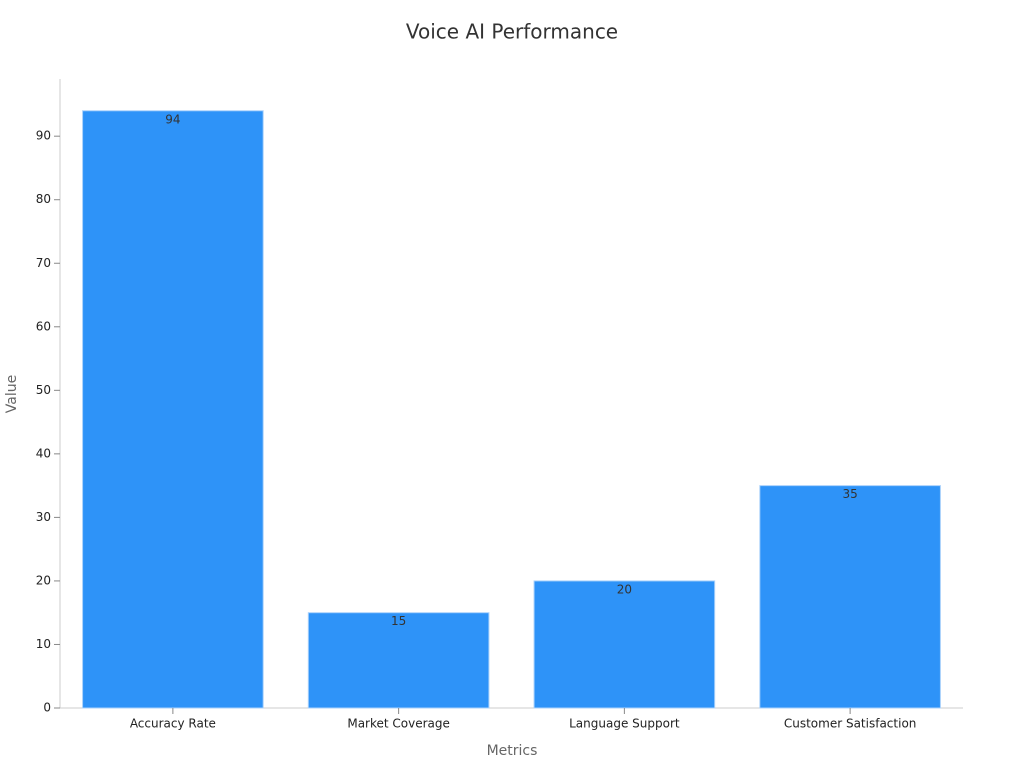  What do you see at coordinates (624, 724) in the screenshot?
I see `x-tick-label: Language Support` at bounding box center [624, 724].